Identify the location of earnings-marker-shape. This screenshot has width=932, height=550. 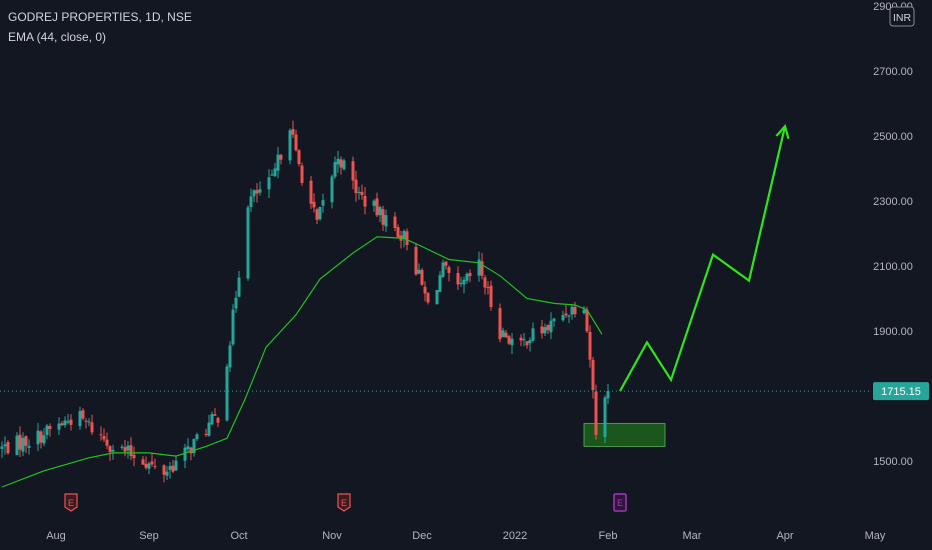
(620, 502).